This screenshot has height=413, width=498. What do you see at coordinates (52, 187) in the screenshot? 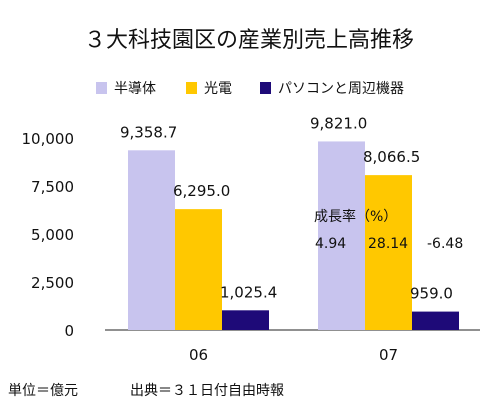
I see `y-tick-label: 7,500` at bounding box center [52, 187].